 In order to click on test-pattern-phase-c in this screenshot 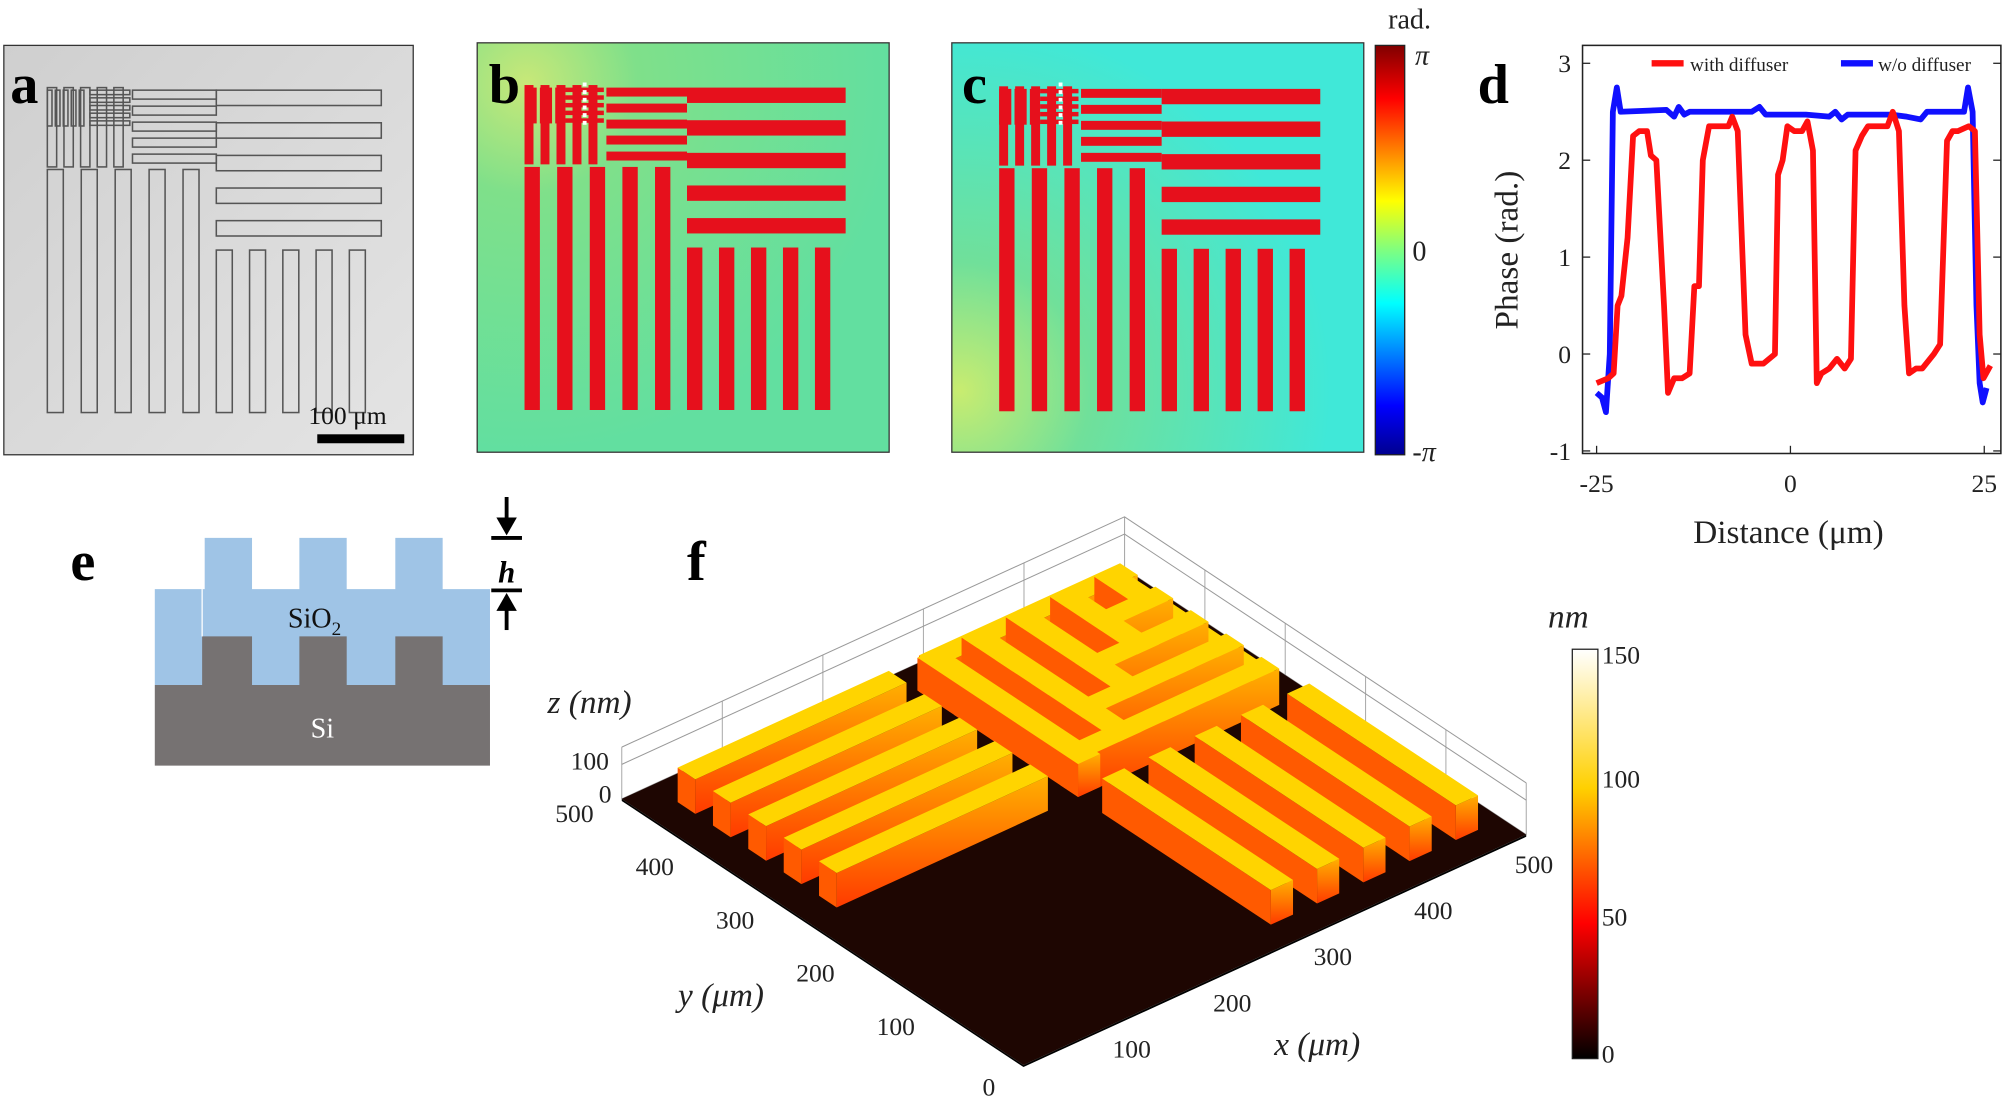, I will do `click(1160, 249)`.